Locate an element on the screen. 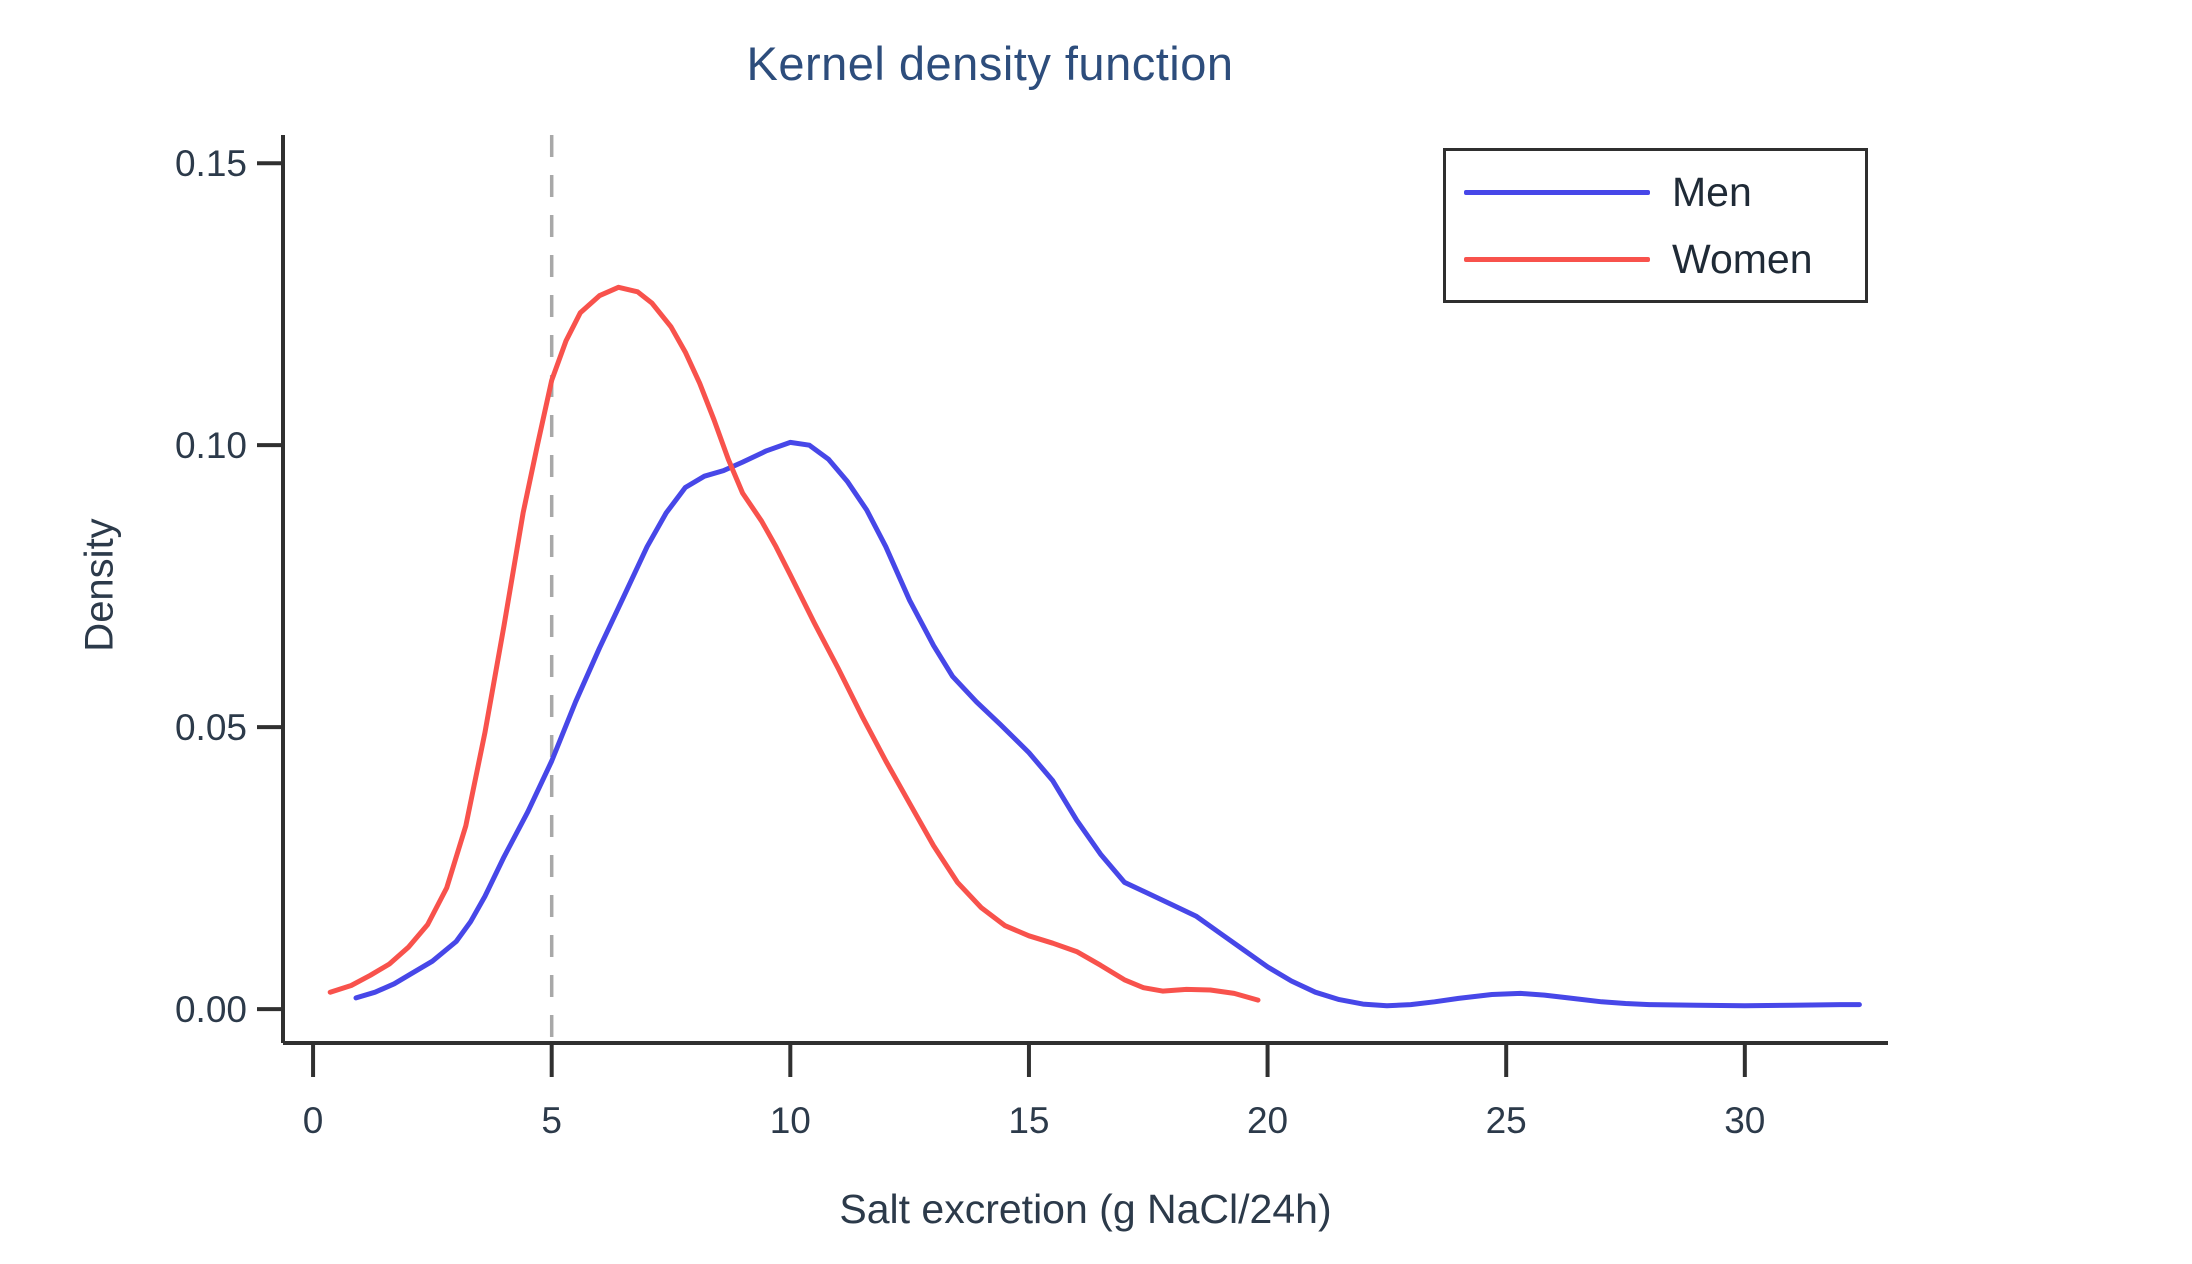 The image size is (2192, 1264). y-tick-label: 0.15 is located at coordinates (211, 163).